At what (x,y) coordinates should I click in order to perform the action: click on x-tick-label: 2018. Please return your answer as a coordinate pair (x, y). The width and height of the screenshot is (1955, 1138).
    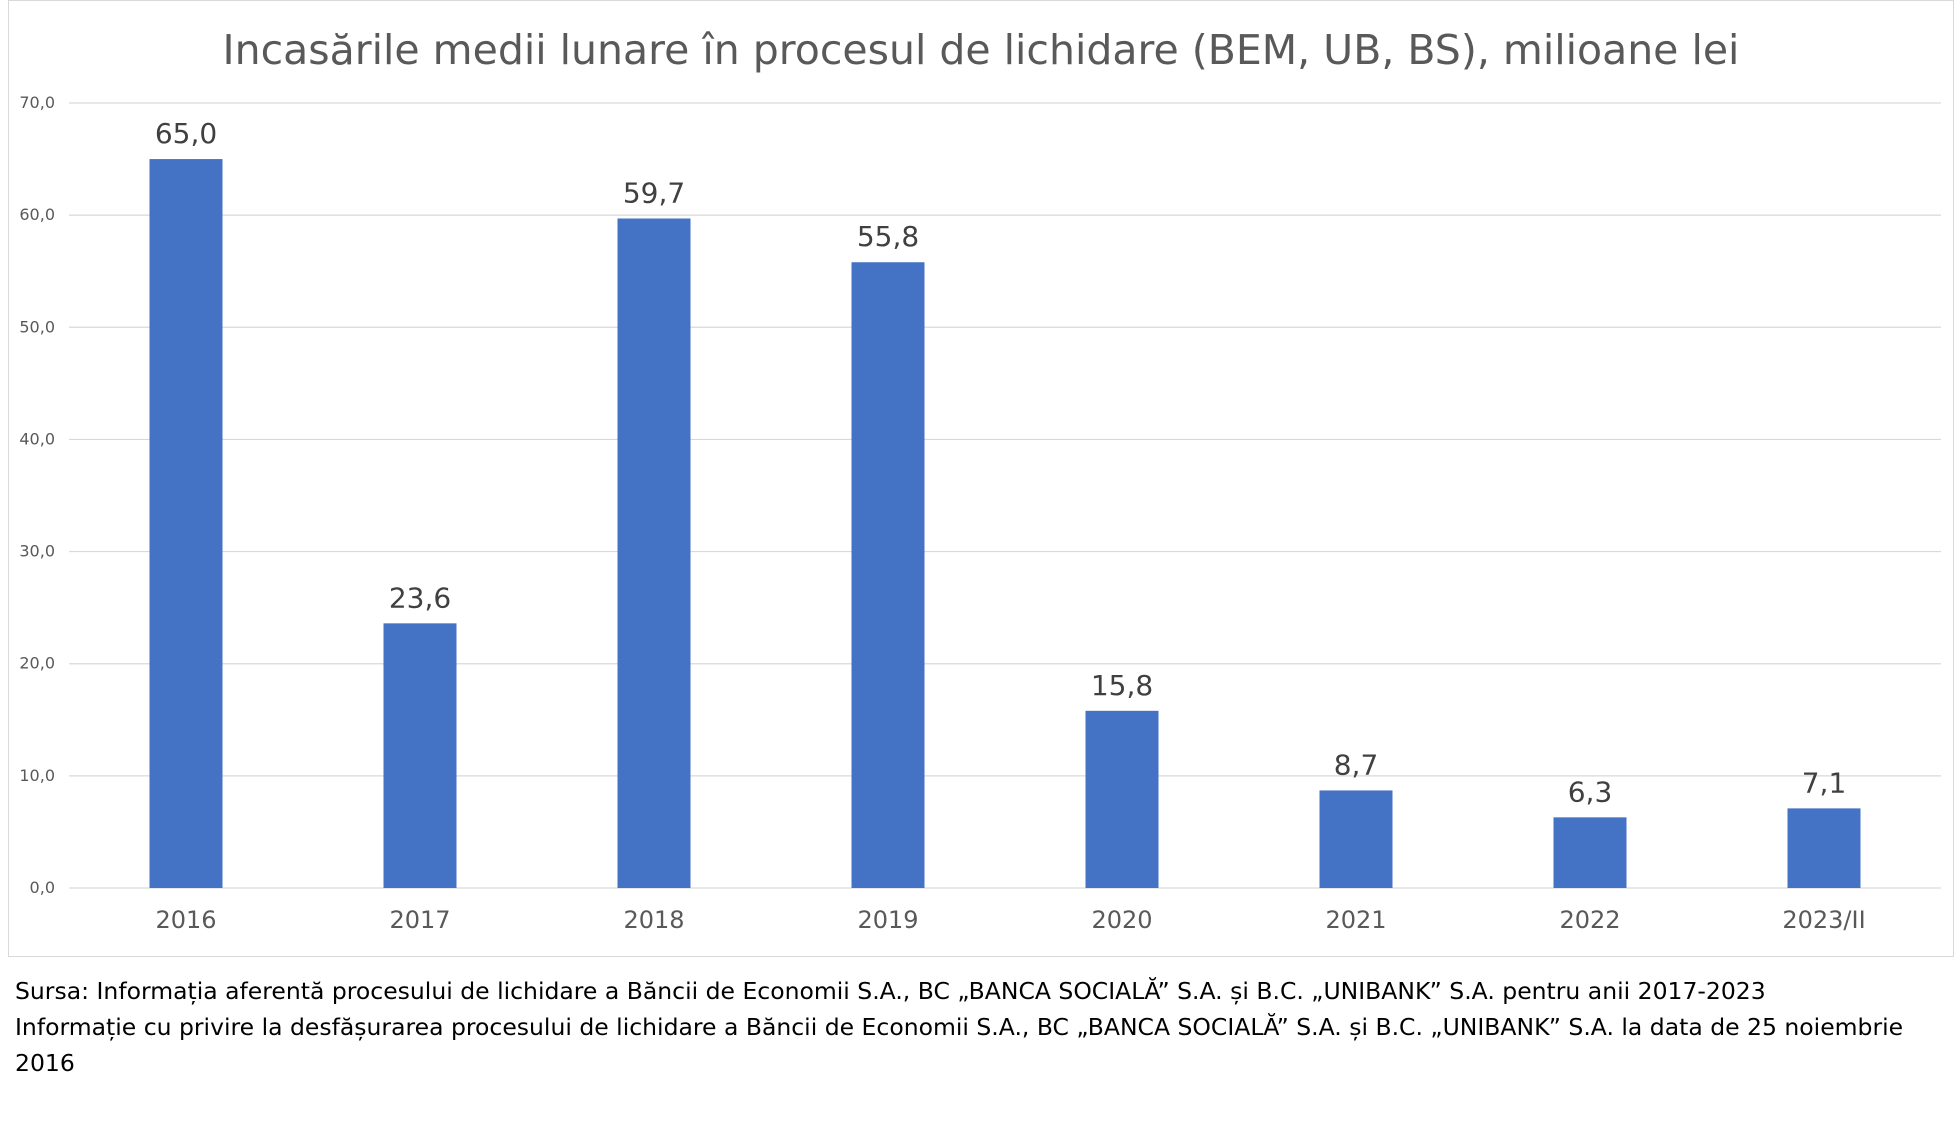
    Looking at the image, I should click on (653, 920).